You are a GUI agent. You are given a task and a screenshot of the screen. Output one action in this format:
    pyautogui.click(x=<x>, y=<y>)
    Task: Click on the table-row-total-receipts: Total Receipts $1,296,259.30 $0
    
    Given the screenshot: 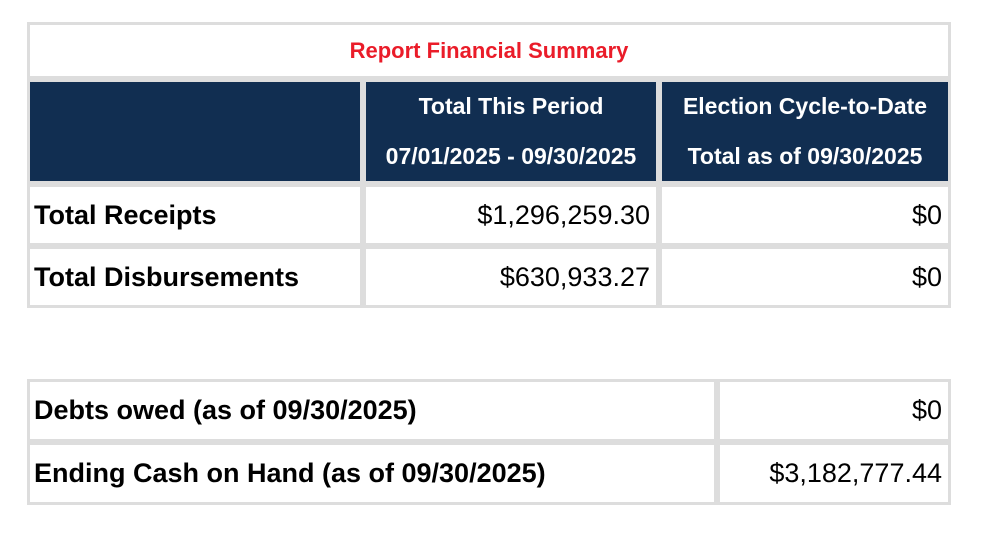 What is the action you would take?
    pyautogui.click(x=489, y=215)
    